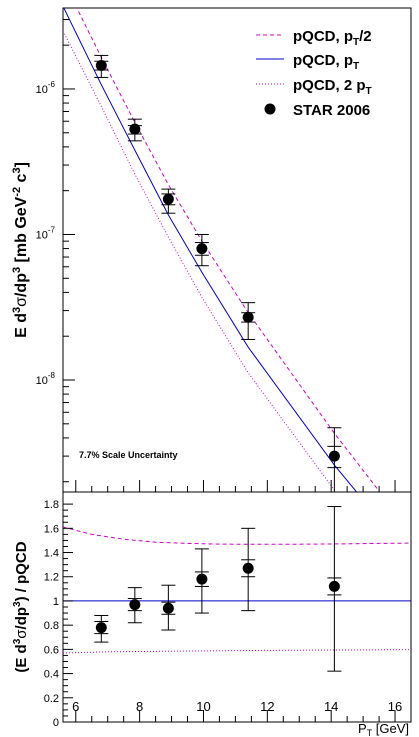 The image size is (419, 737). I want to click on x-tick-label-2: 10, so click(203, 706).